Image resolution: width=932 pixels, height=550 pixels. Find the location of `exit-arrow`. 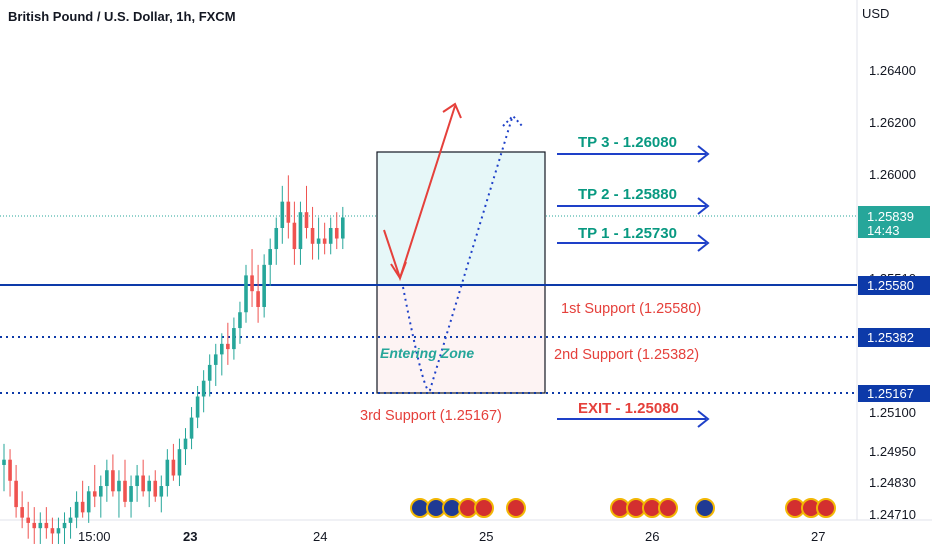

exit-arrow is located at coordinates (633, 419).